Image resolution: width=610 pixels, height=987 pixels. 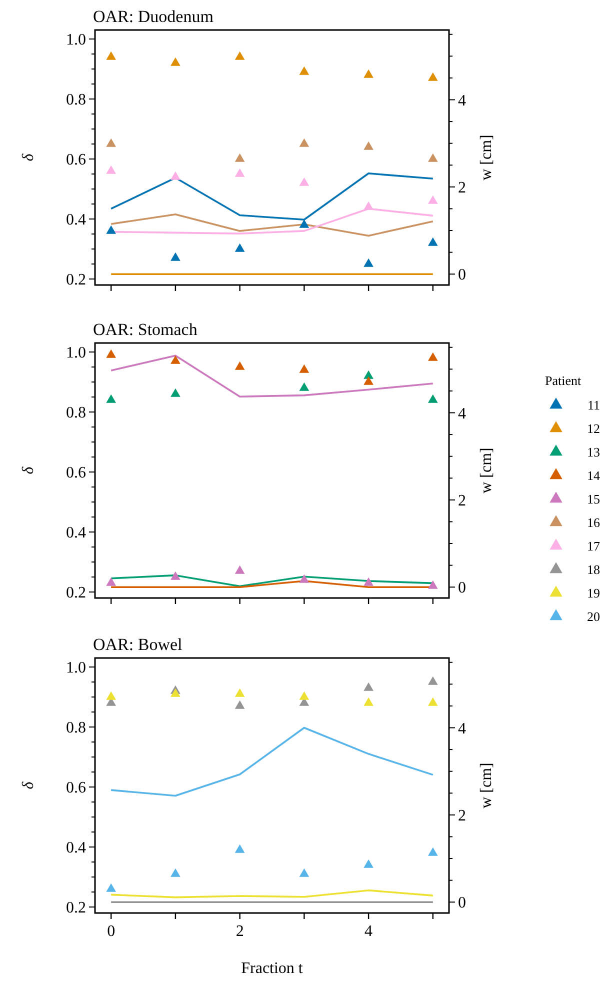 I want to click on legend-label: 13, so click(x=593, y=452).